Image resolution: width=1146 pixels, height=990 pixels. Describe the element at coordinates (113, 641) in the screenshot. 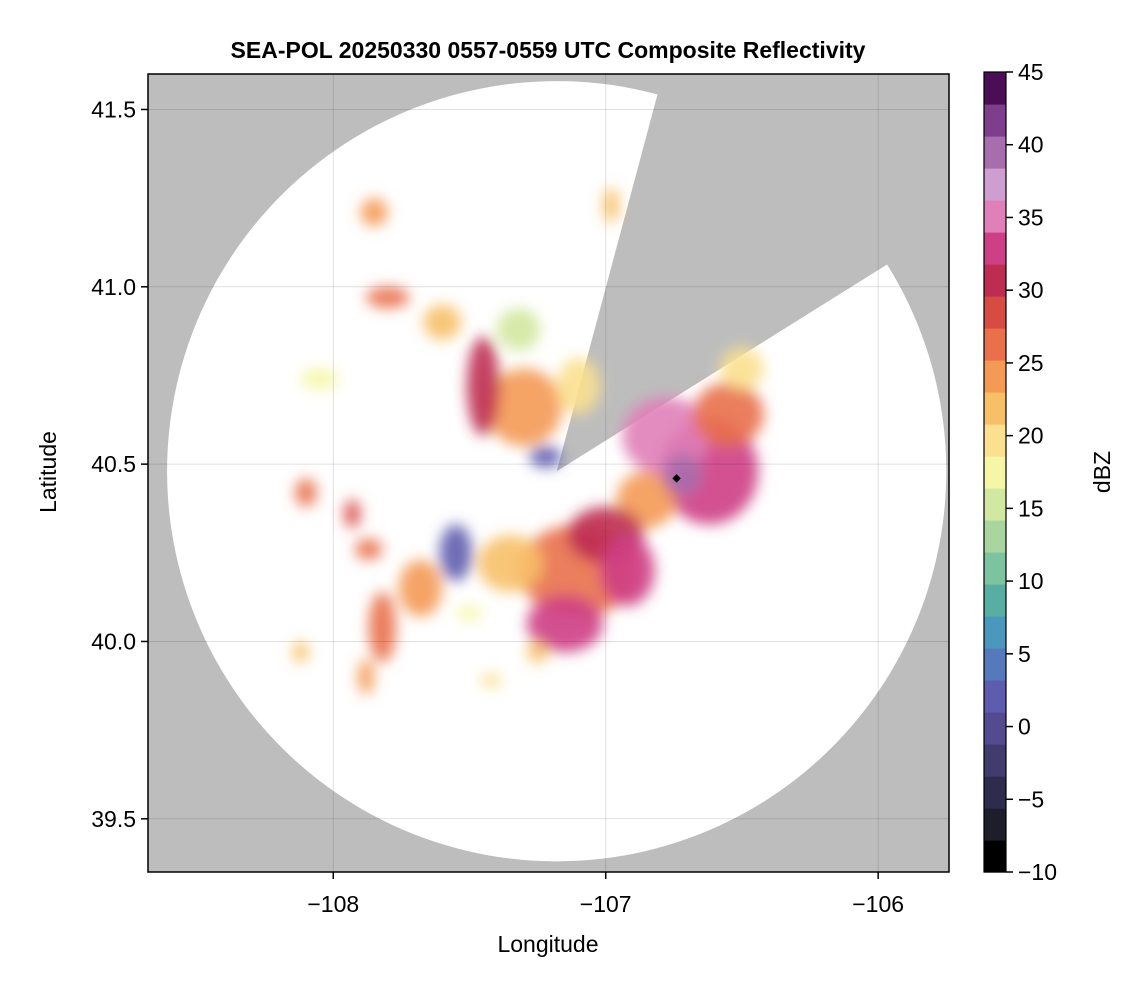

I see `y-tick-label: 40.0` at that location.